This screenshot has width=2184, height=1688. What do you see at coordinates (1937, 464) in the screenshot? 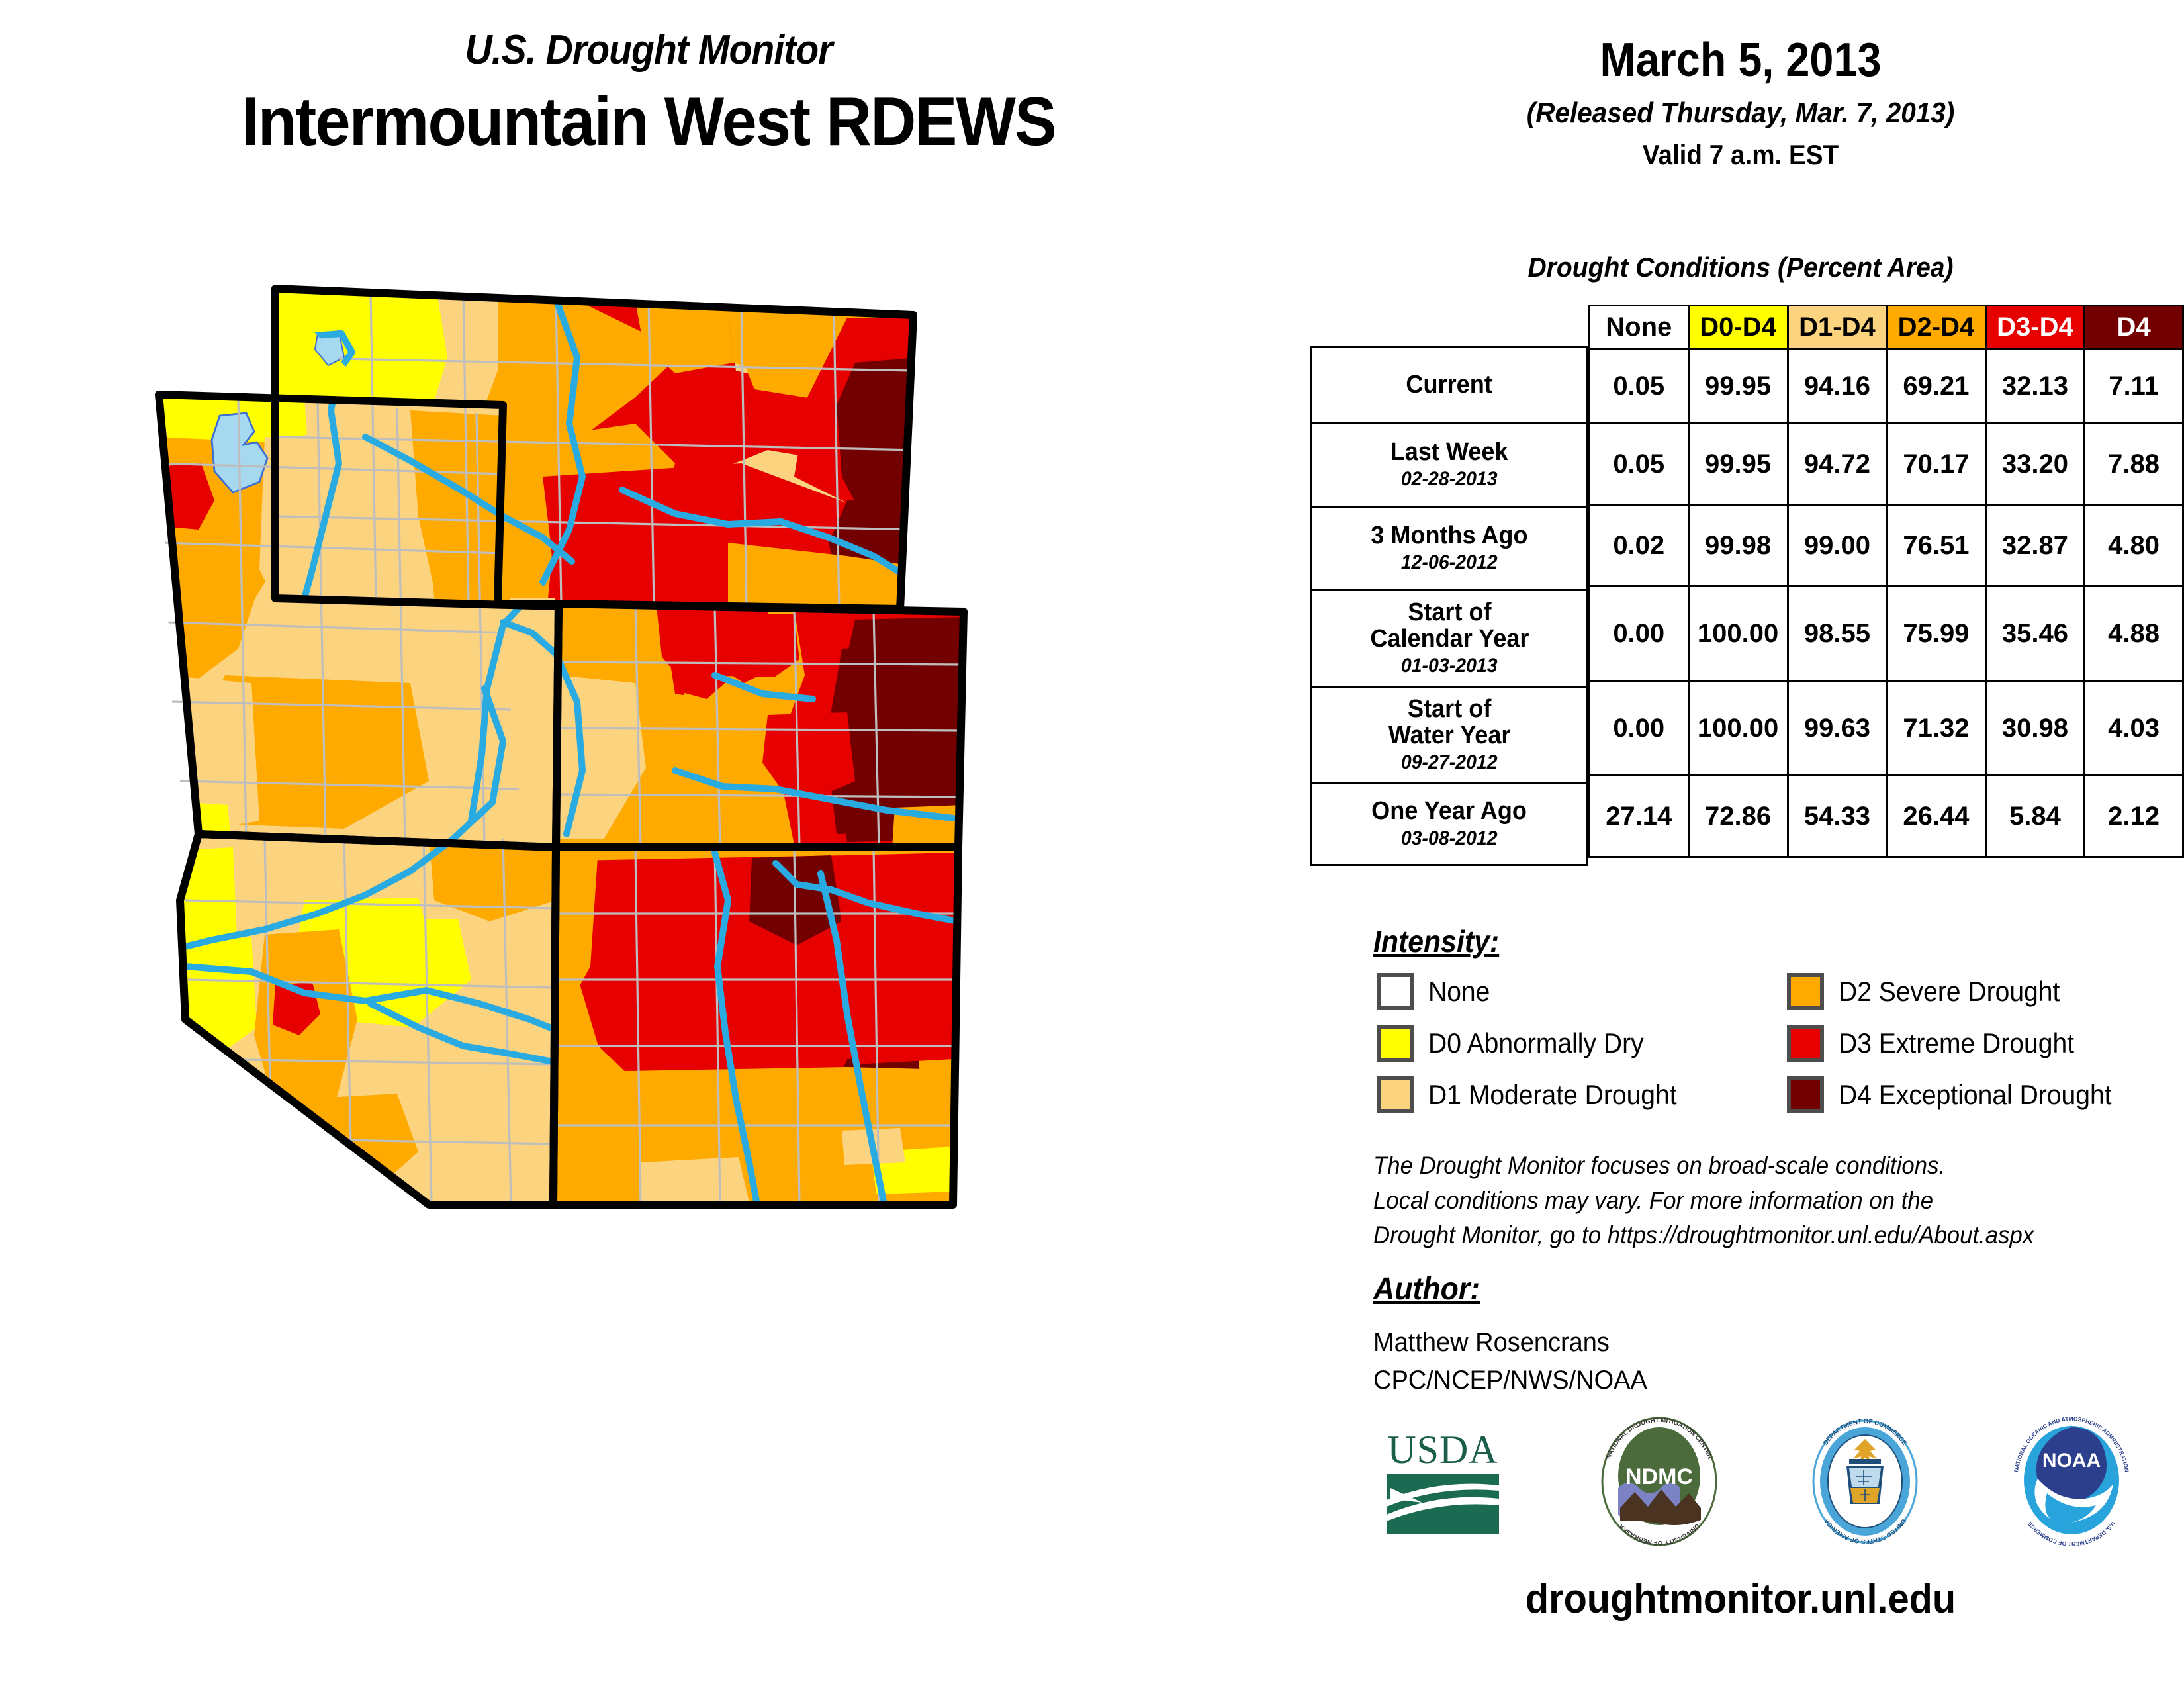
I see `table-cell-d2-d4: 70.17` at bounding box center [1937, 464].